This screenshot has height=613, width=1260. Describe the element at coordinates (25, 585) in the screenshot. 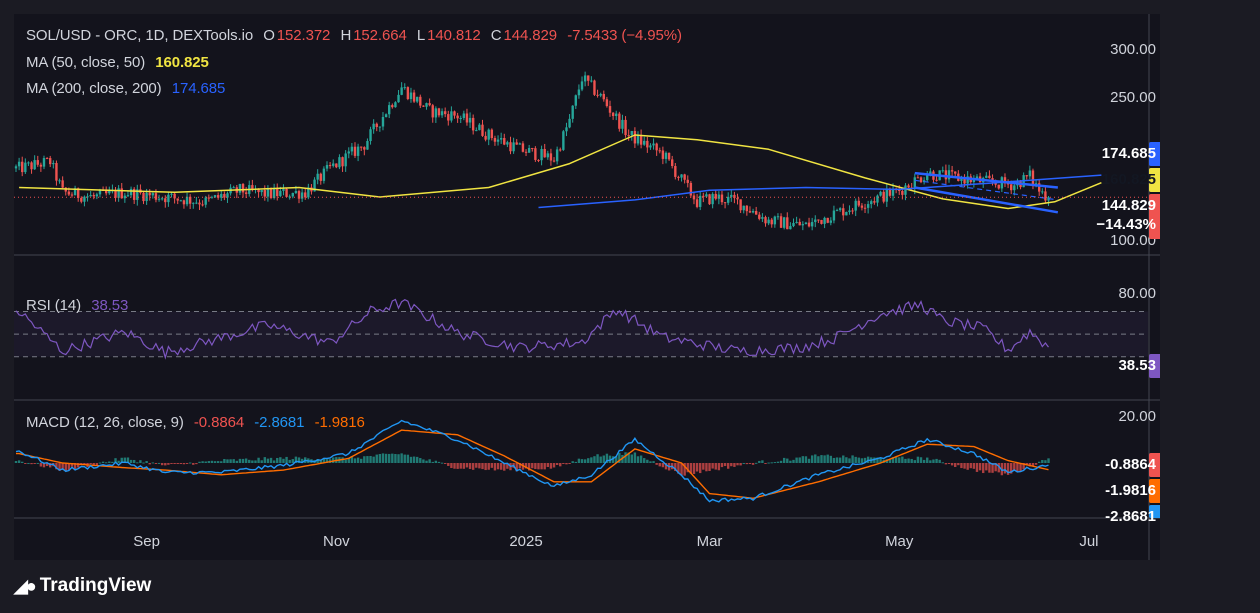

I see `tradingview-icon: ◢●` at that location.